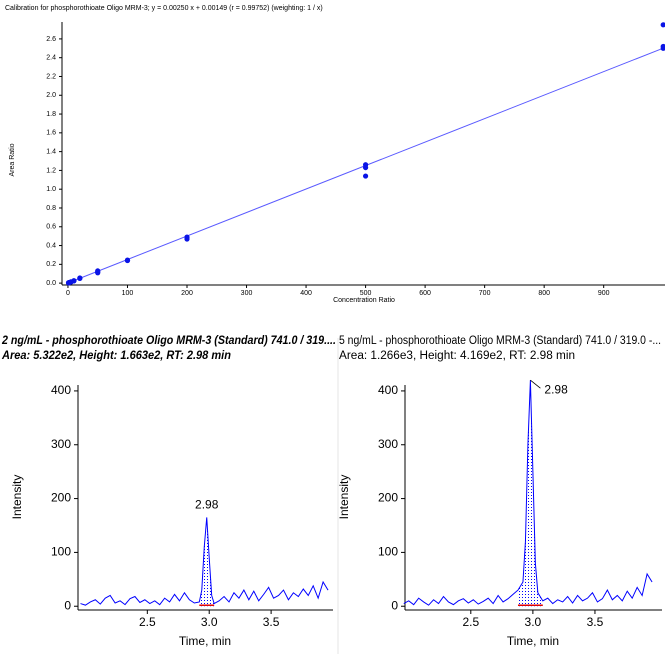 This screenshot has width=665, height=654. What do you see at coordinates (51, 151) in the screenshot?
I see `y-tick-label: 1.4` at bounding box center [51, 151].